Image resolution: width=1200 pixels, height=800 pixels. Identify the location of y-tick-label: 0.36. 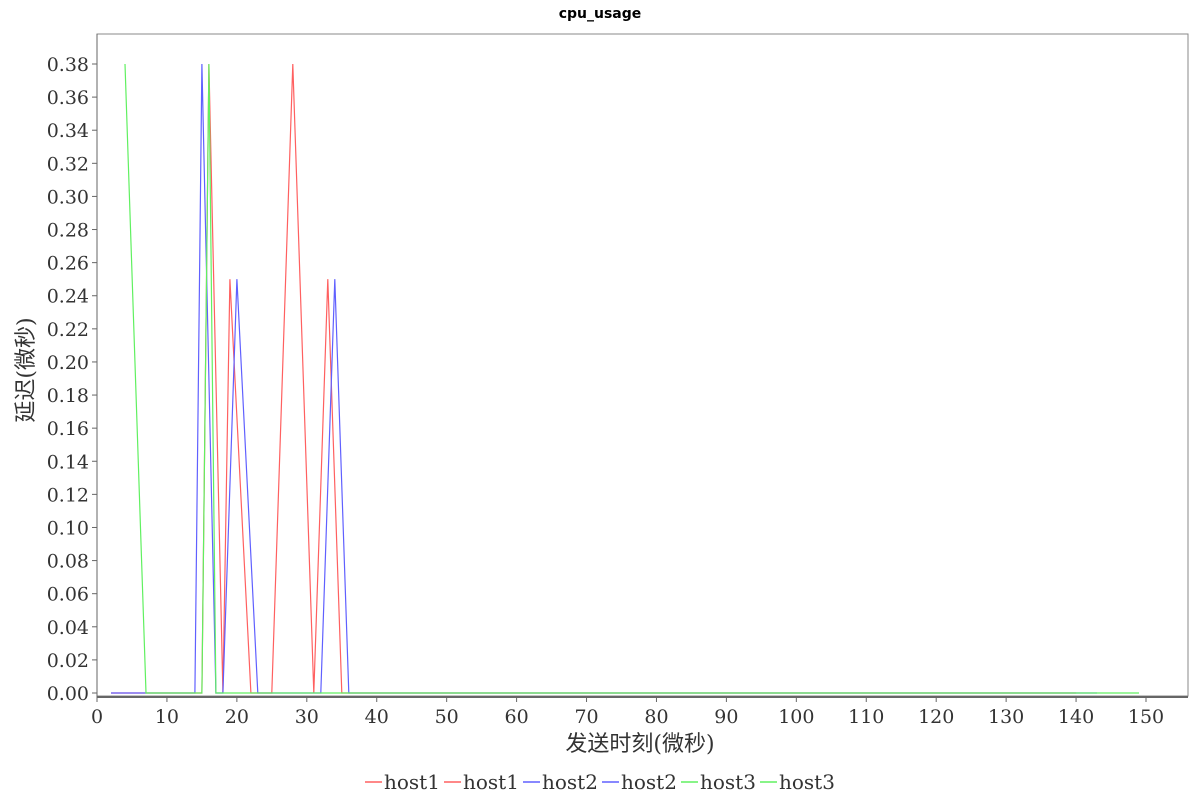
(68, 98).